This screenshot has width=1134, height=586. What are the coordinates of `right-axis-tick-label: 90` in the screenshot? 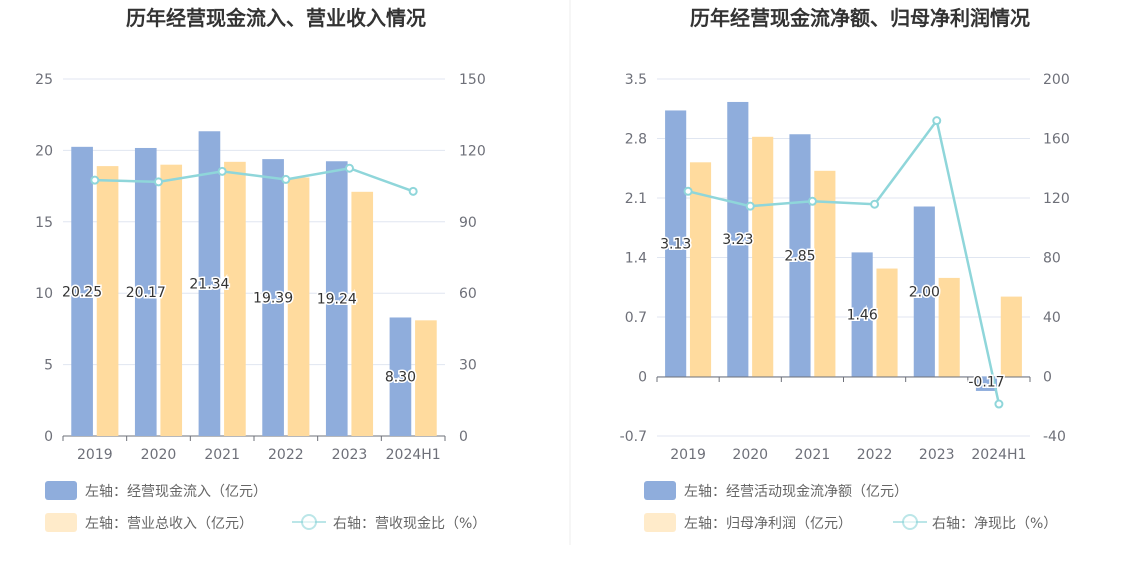 It's located at (468, 223).